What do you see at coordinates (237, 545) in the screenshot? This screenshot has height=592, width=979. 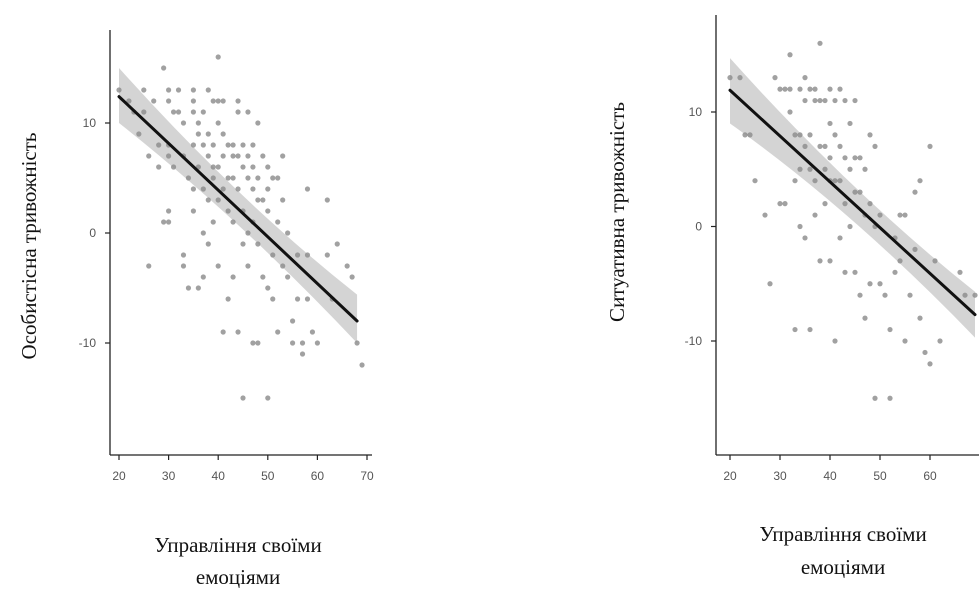 I see `x-axis-label-line1: Управління своїми` at bounding box center [237, 545].